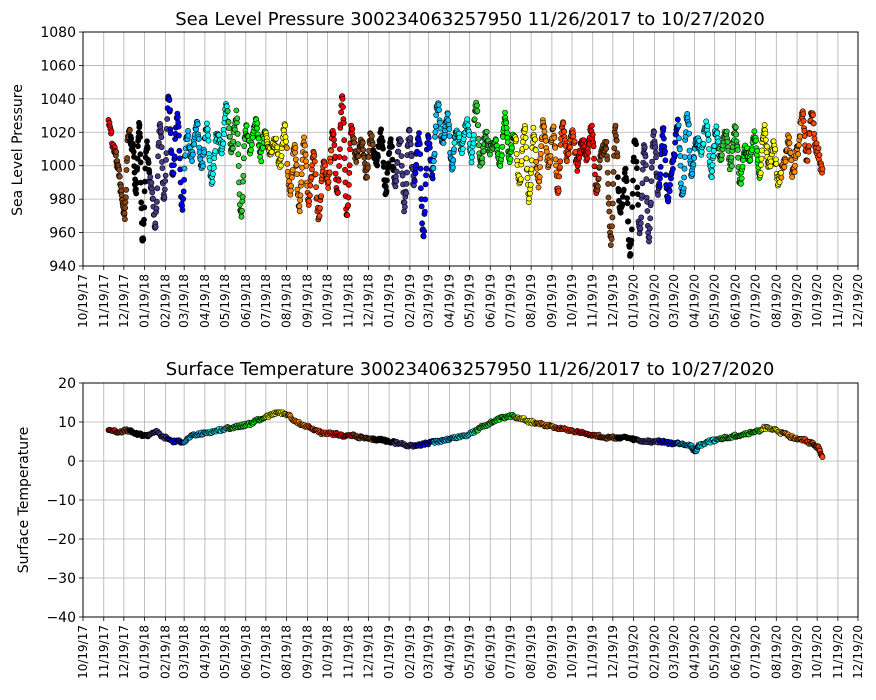 This screenshot has height=700, width=876. I want to click on x-tick-label: 08/19/20, so click(776, 652).